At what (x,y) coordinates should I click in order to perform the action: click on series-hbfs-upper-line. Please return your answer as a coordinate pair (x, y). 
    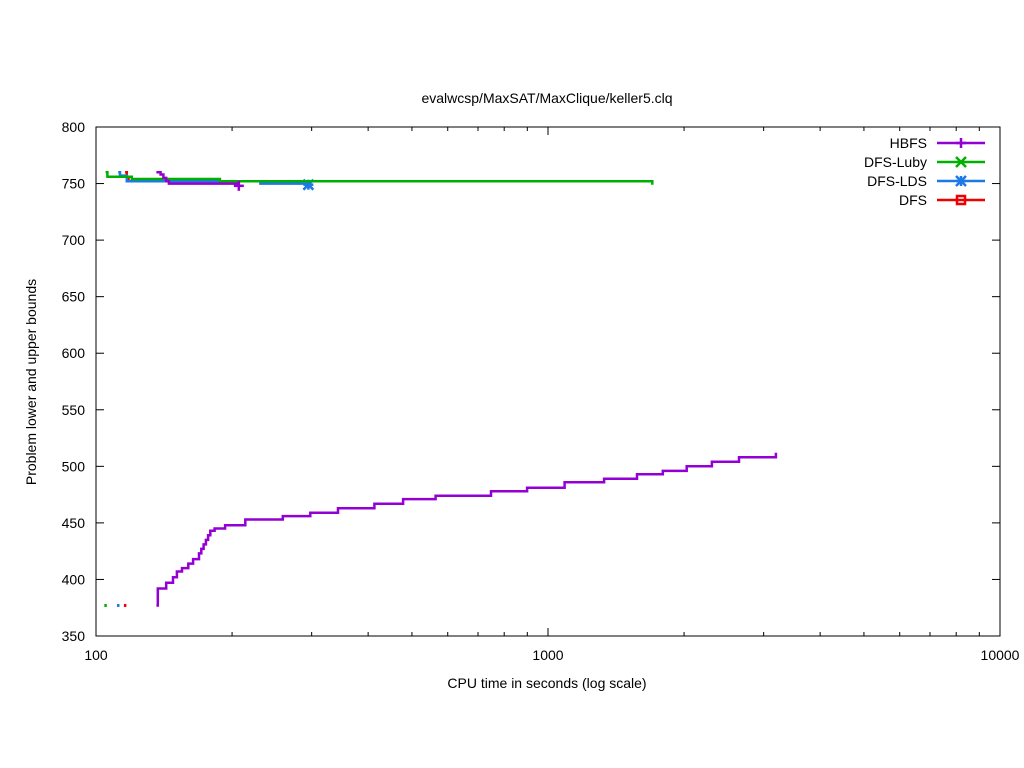
    Looking at the image, I should click on (198, 178).